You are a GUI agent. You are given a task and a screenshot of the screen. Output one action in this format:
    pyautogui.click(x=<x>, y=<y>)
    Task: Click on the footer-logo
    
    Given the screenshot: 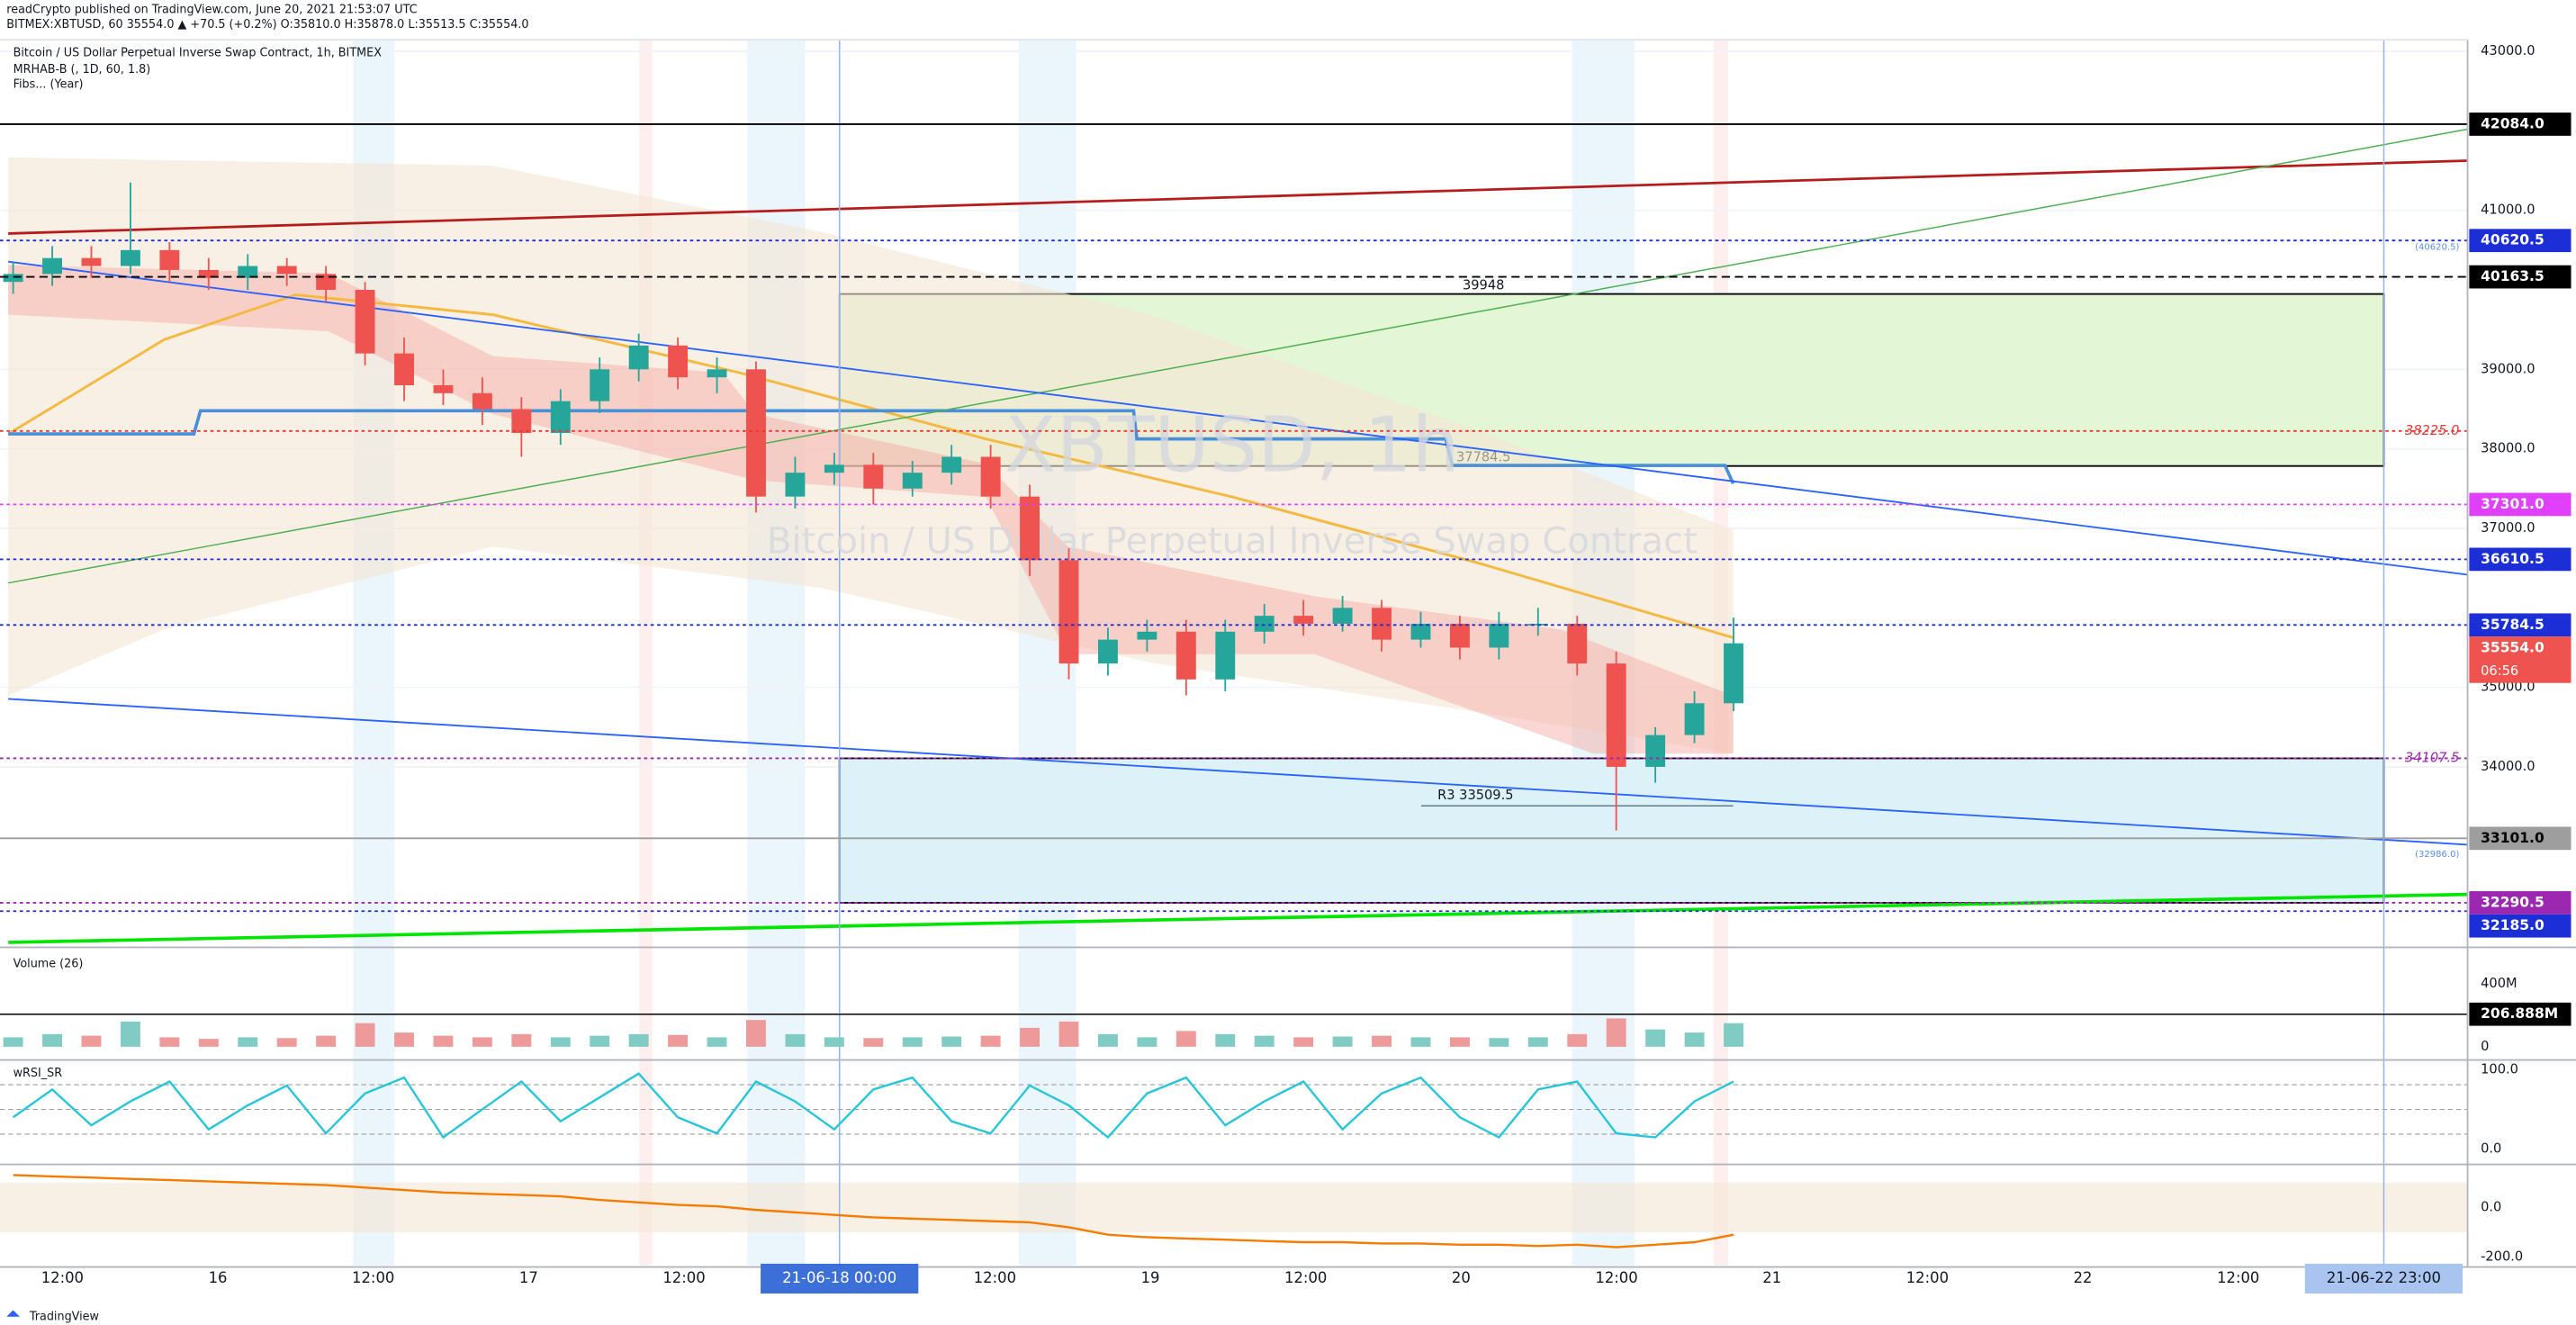 What is the action you would take?
    pyautogui.click(x=13, y=1313)
    